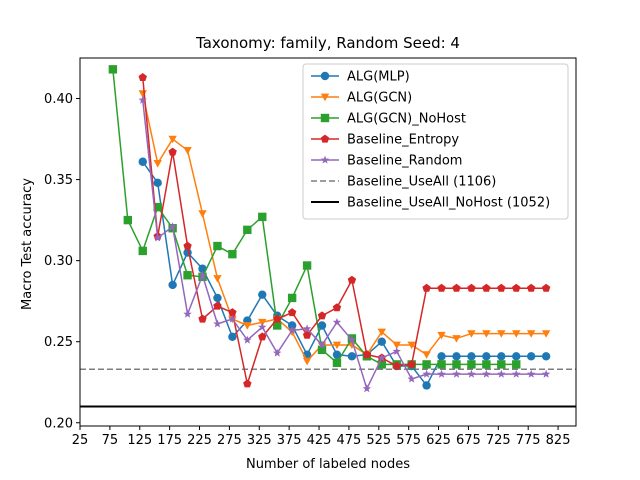  I want to click on x-tick-label-8: 375, so click(289, 440).